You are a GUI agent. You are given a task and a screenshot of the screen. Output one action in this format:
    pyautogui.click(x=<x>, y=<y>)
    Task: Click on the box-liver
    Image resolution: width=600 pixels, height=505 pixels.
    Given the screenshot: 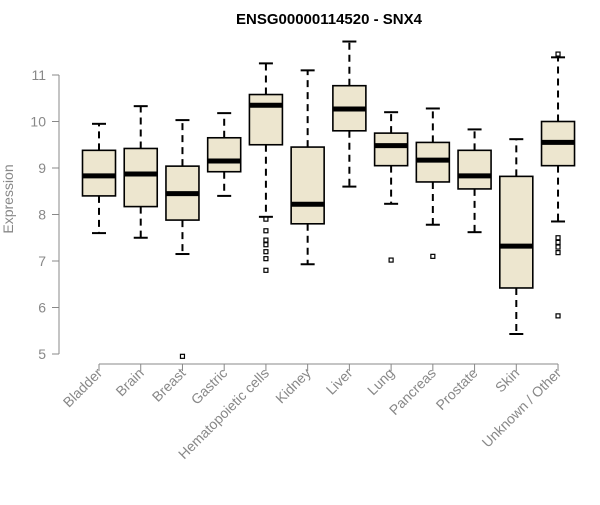 What is the action you would take?
    pyautogui.click(x=349, y=114)
    